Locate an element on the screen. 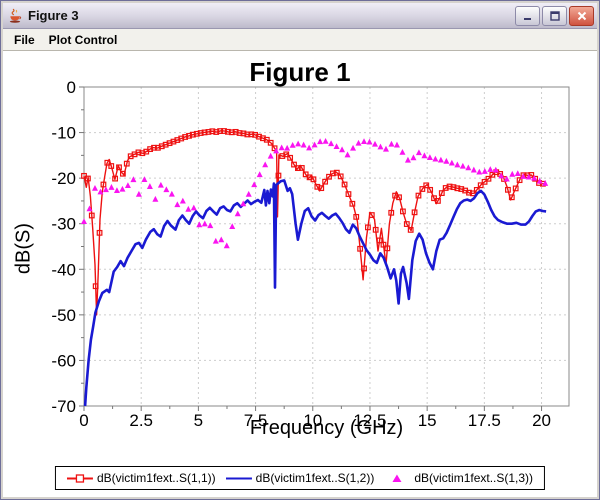  legend-item: dB(victim1fext..S(1,2)) is located at coordinates (300, 478).